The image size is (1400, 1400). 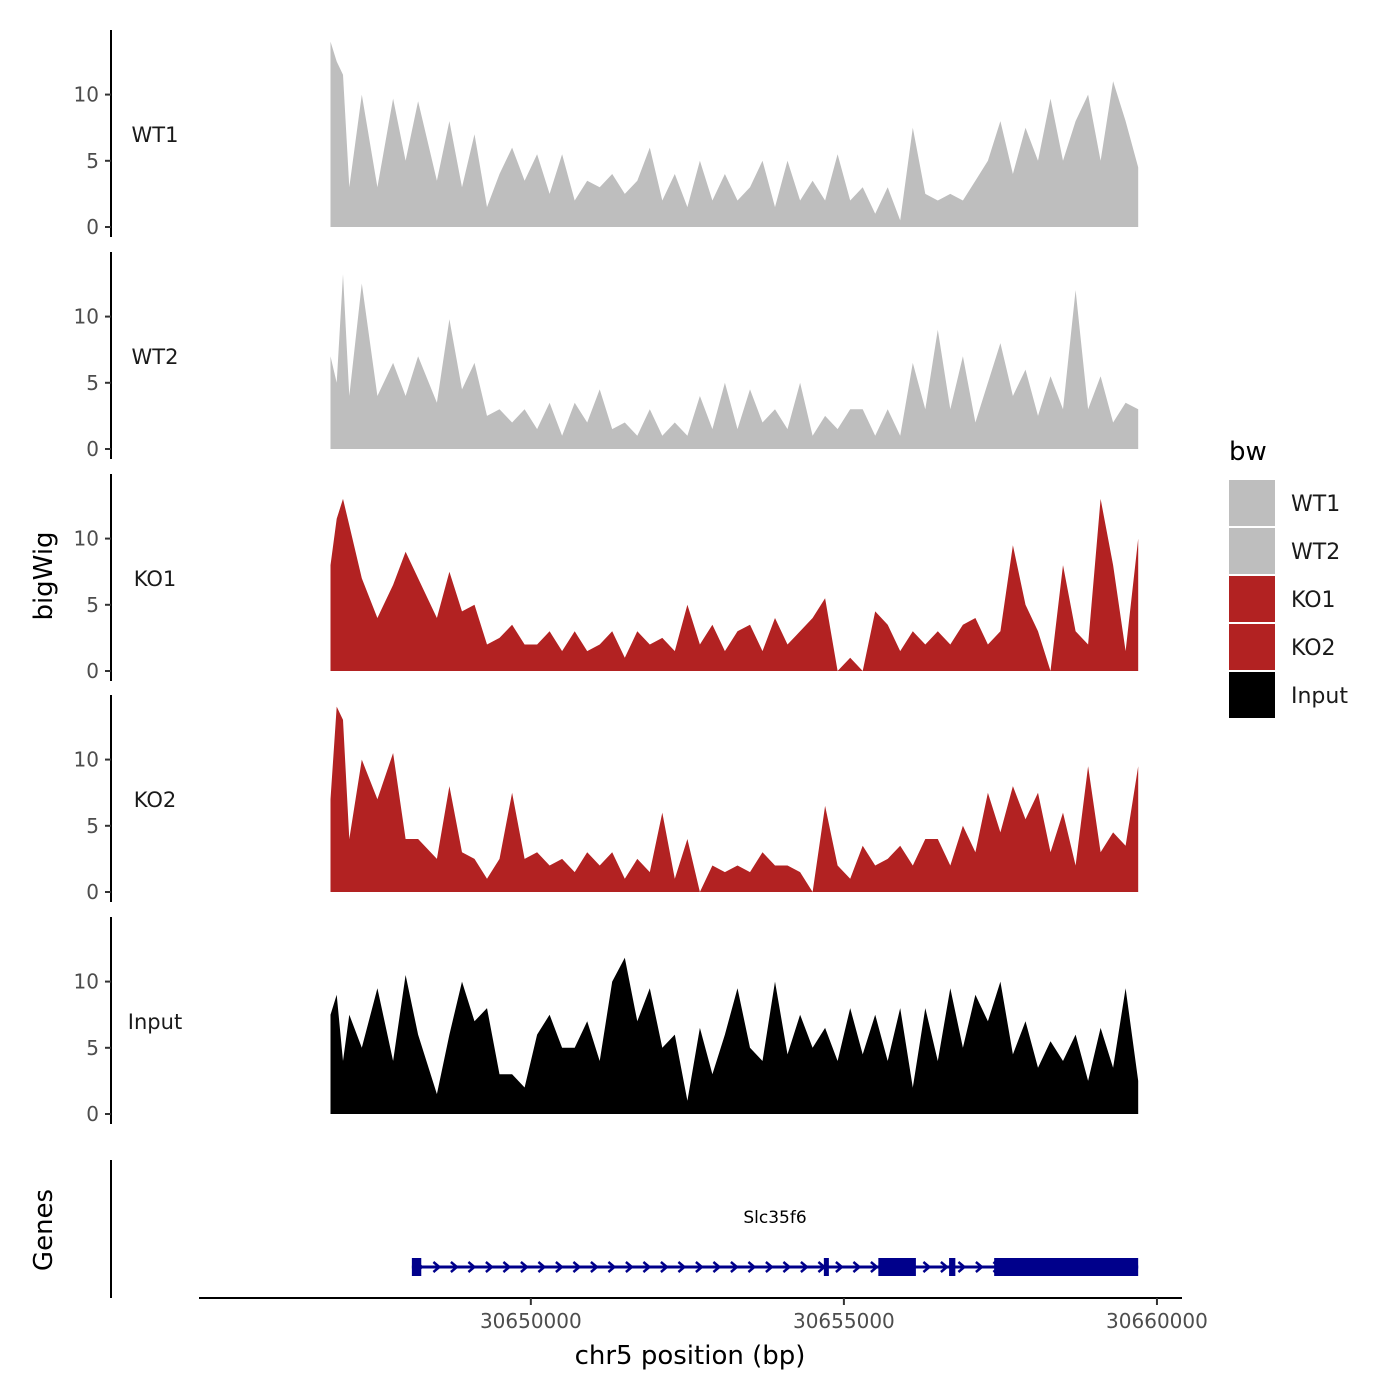 What do you see at coordinates (775, 1267) in the screenshot?
I see `gene-model` at bounding box center [775, 1267].